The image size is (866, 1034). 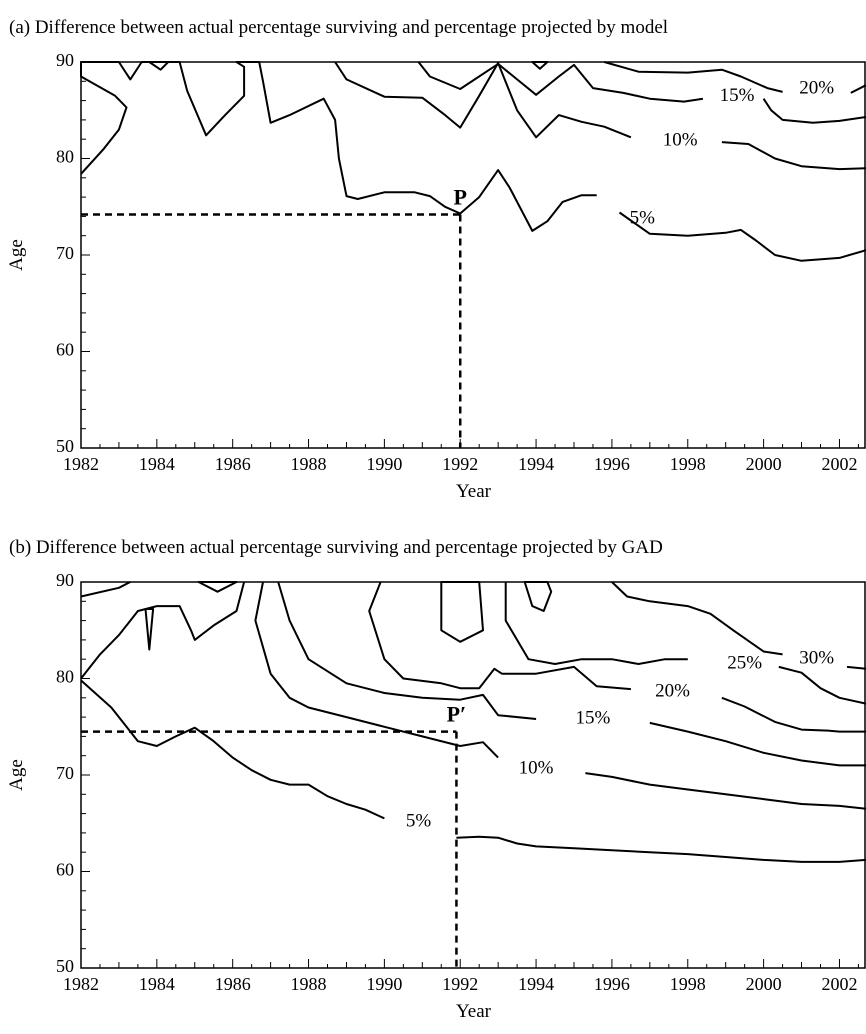 I want to click on point-label: P′, so click(x=457, y=714).